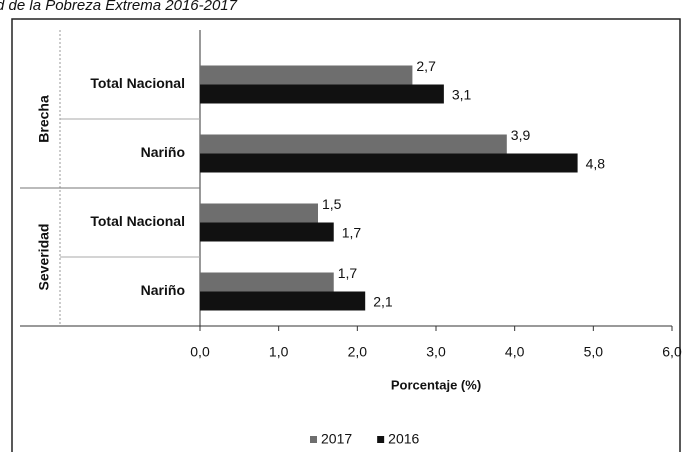 The height and width of the screenshot is (452, 682). What do you see at coordinates (403, 439) in the screenshot?
I see `legend-label: 2016` at bounding box center [403, 439].